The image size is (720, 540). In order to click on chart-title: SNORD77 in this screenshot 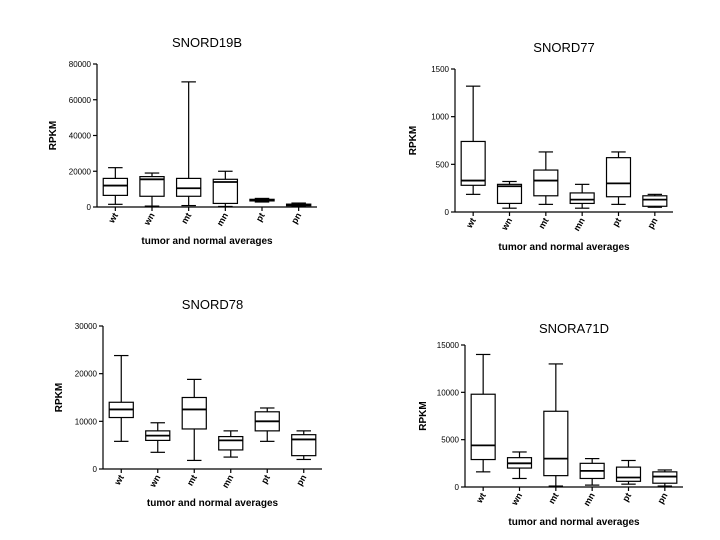, I will do `click(563, 47)`.